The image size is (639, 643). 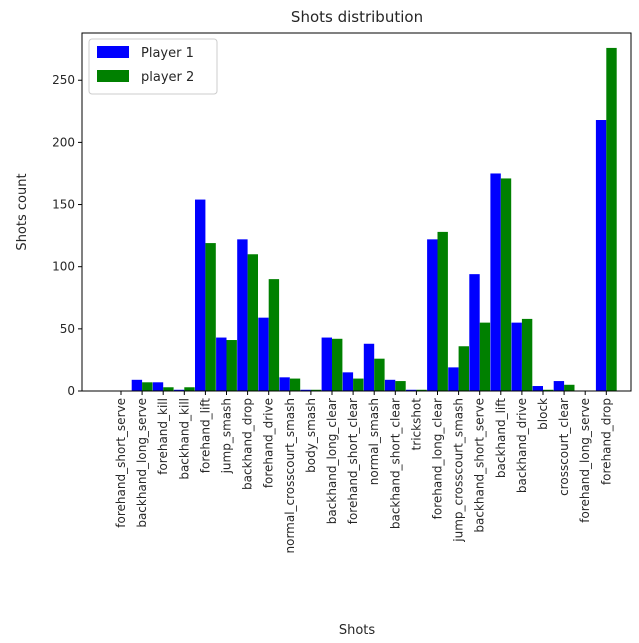 What do you see at coordinates (189, 389) in the screenshot?
I see `bar-series-2-backhand_kill` at bounding box center [189, 389].